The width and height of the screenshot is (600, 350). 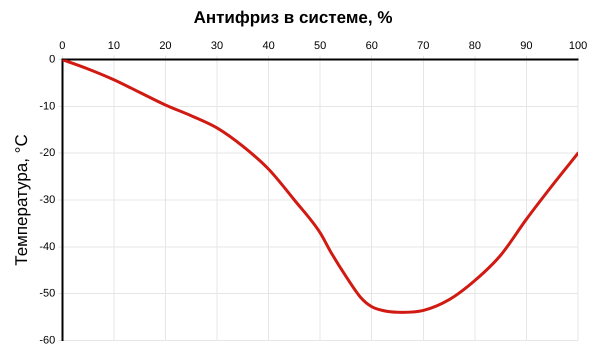 I want to click on y-axis-title: Температура, °C, so click(x=21, y=200).